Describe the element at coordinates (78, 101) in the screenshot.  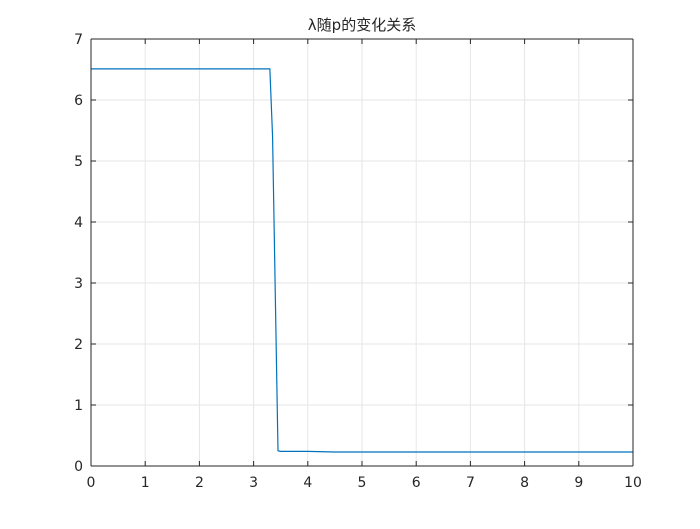
I see `y-tick-label: 6` at that location.